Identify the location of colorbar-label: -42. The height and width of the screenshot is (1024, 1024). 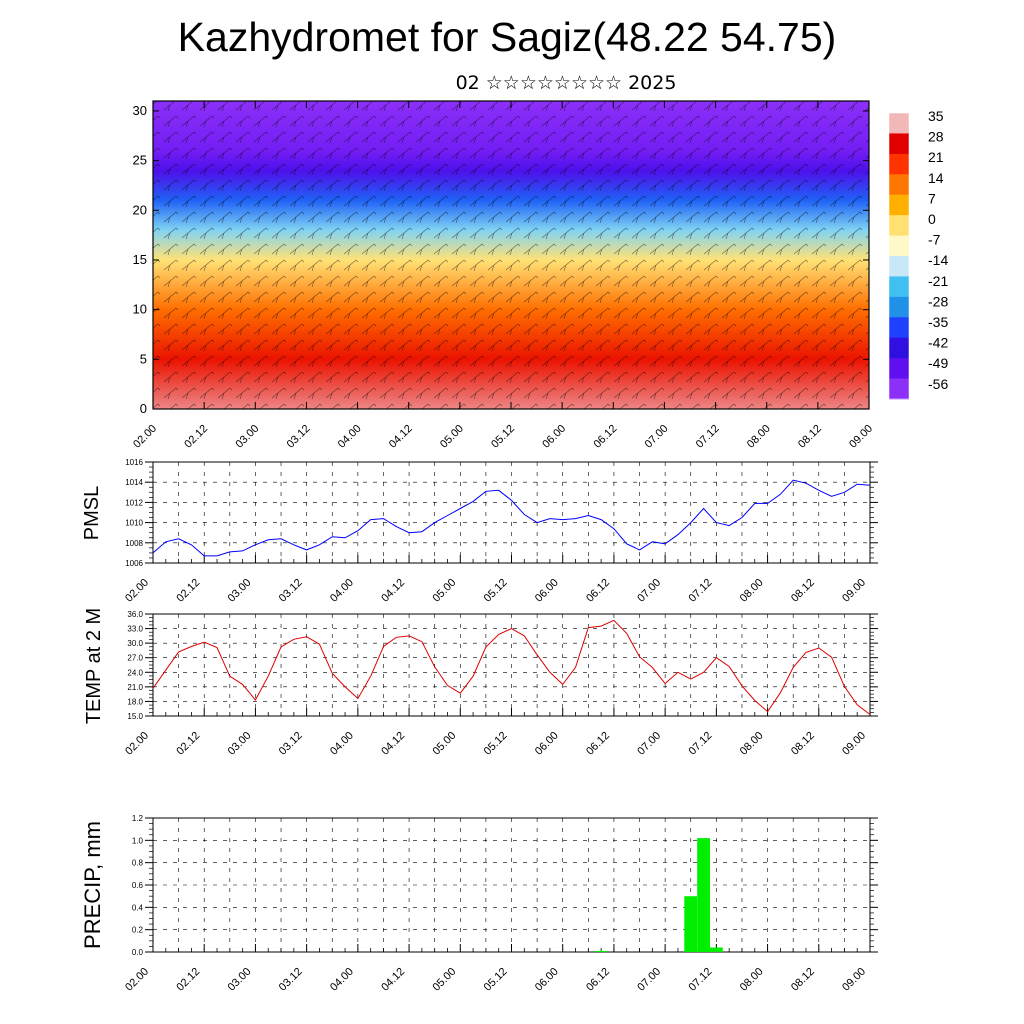
(938, 343).